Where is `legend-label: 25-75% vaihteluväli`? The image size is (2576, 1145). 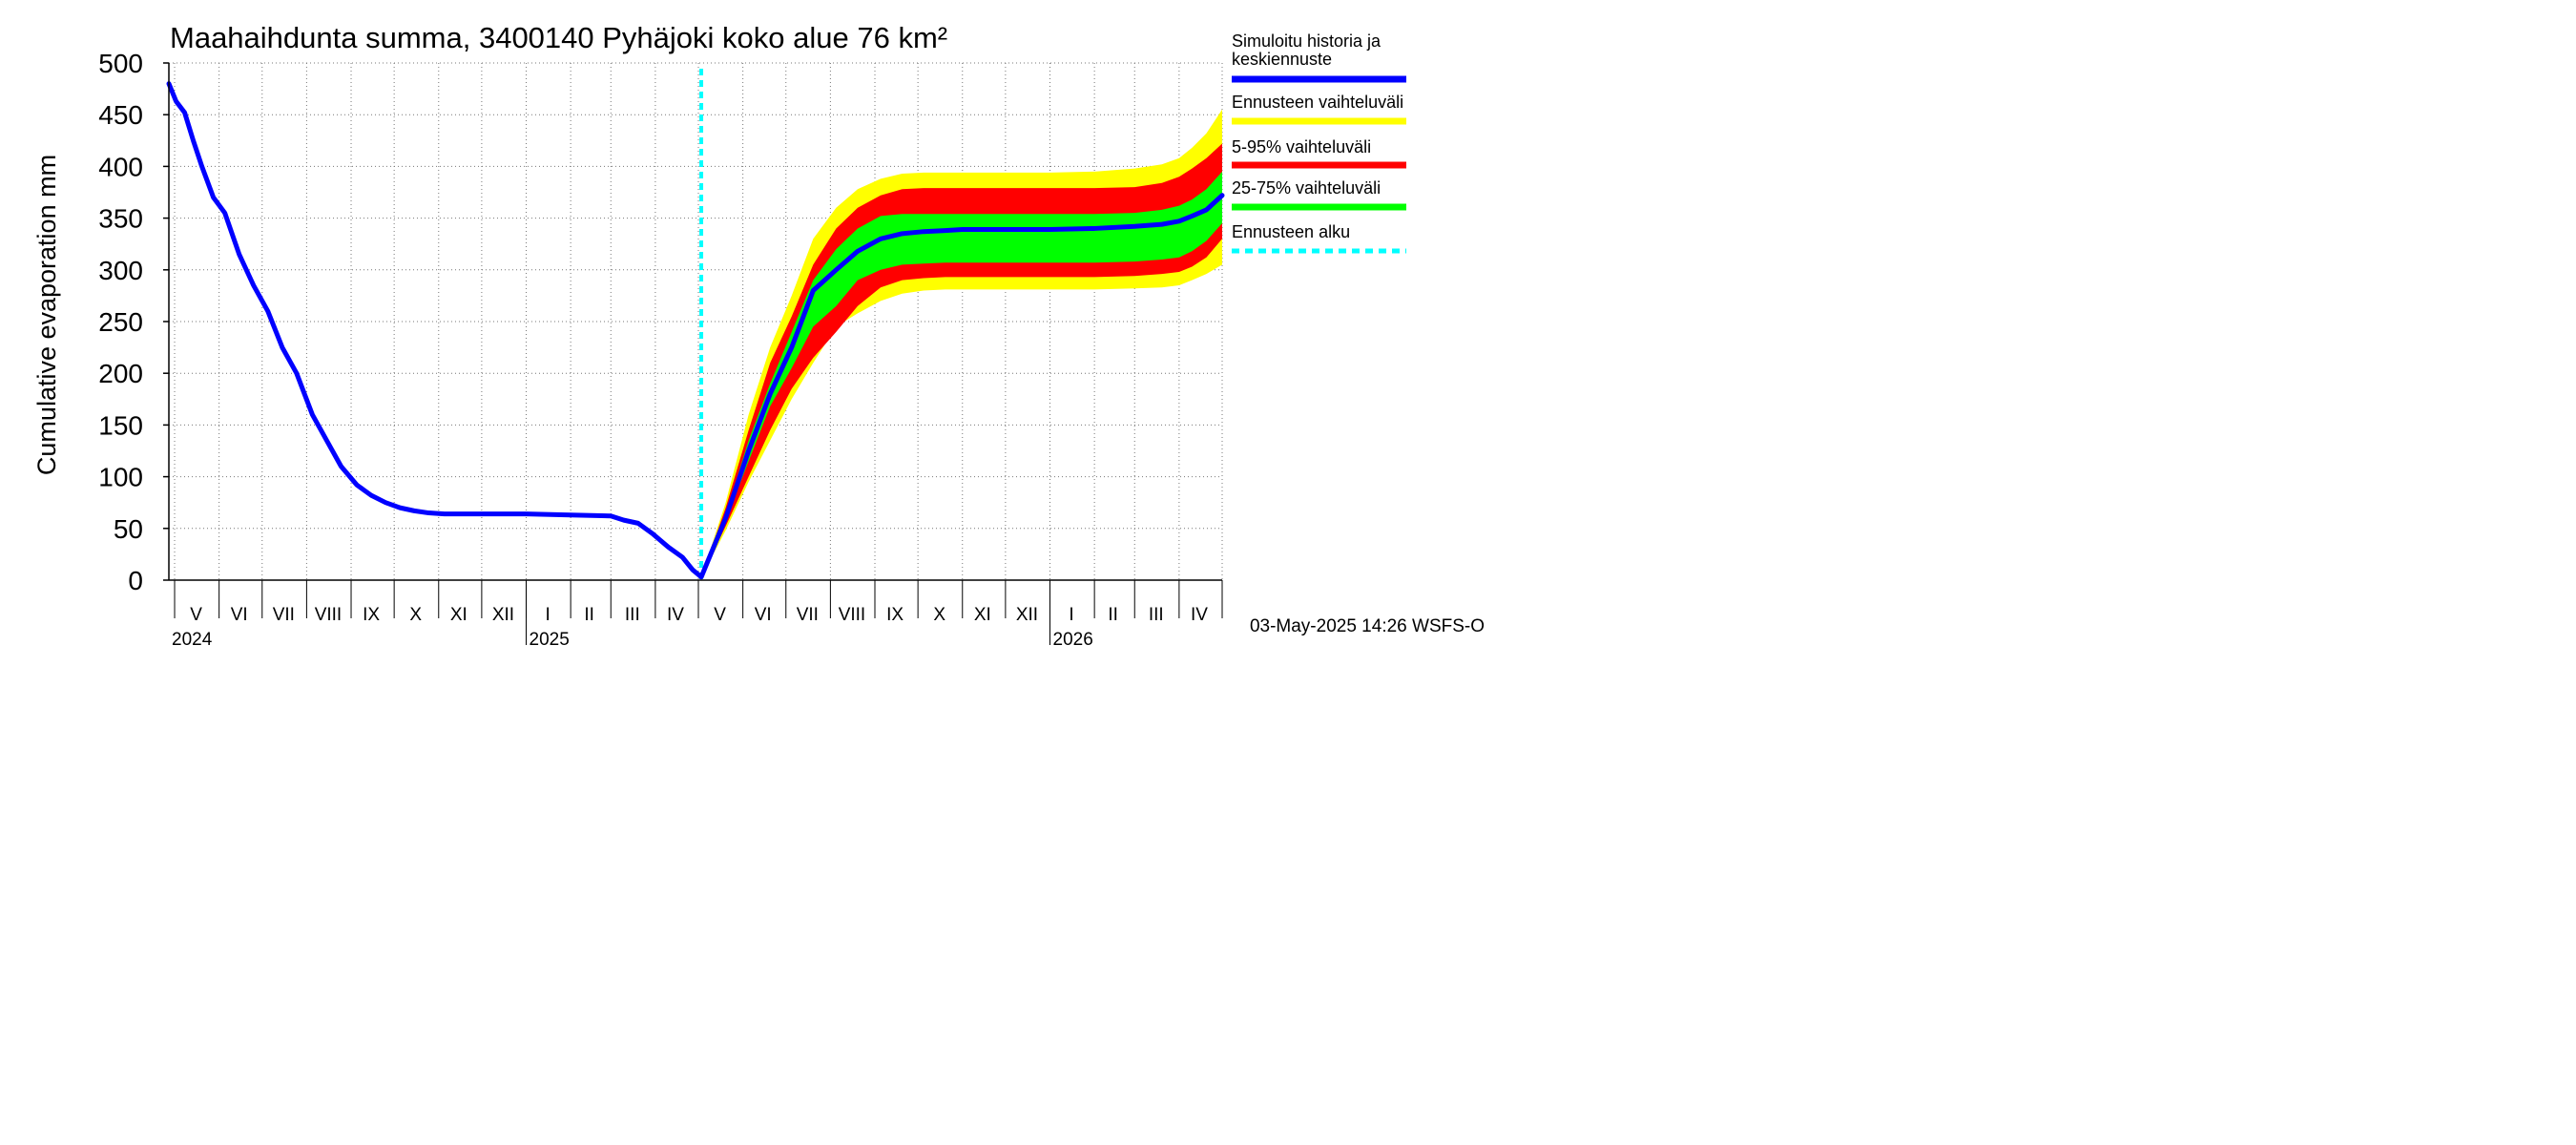
legend-label: 25-75% vaihteluväli is located at coordinates (1306, 188).